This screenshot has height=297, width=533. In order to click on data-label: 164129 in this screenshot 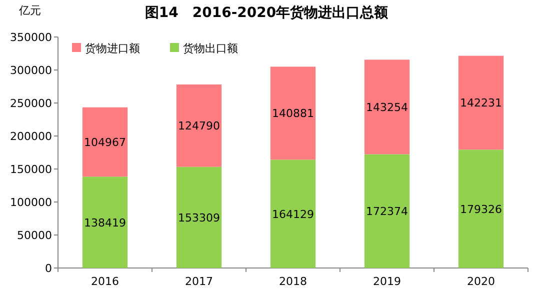, I will do `click(293, 214)`.